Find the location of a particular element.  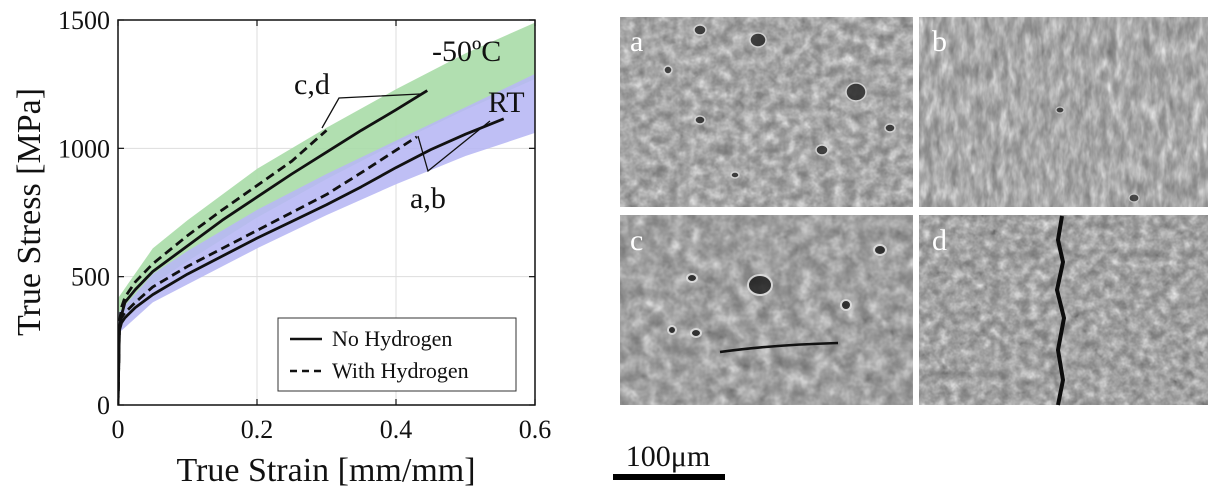

micrograph-c-crack is located at coordinates (779, 347).